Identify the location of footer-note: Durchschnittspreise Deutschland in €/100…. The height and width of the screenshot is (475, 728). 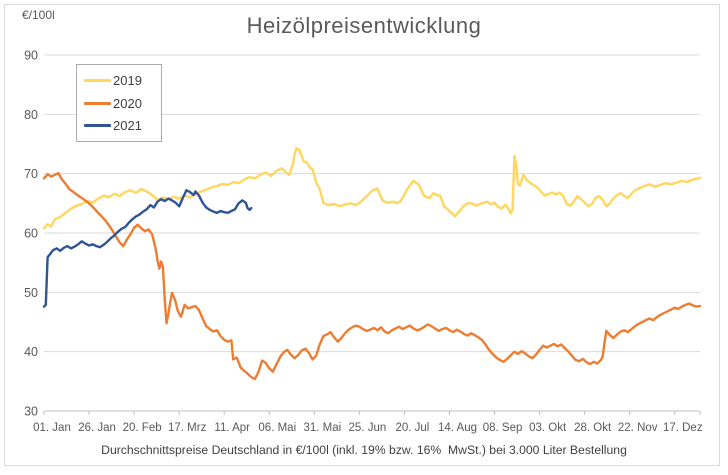
(364, 450).